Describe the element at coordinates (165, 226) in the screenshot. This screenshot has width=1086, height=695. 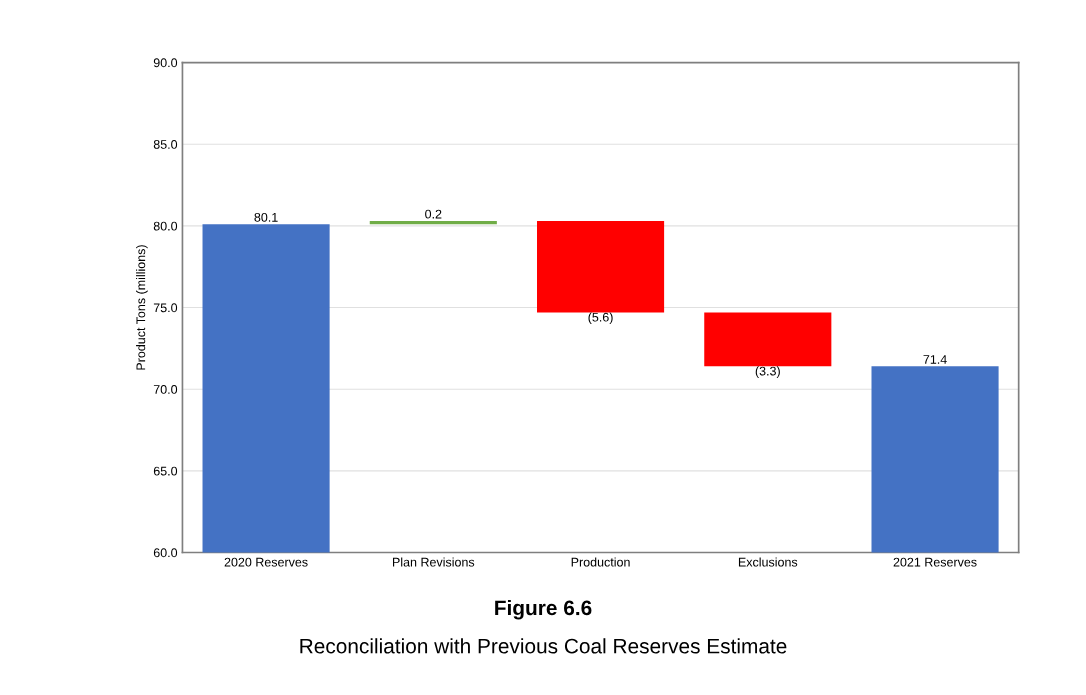
I see `y-tick-label: 80.0` at that location.